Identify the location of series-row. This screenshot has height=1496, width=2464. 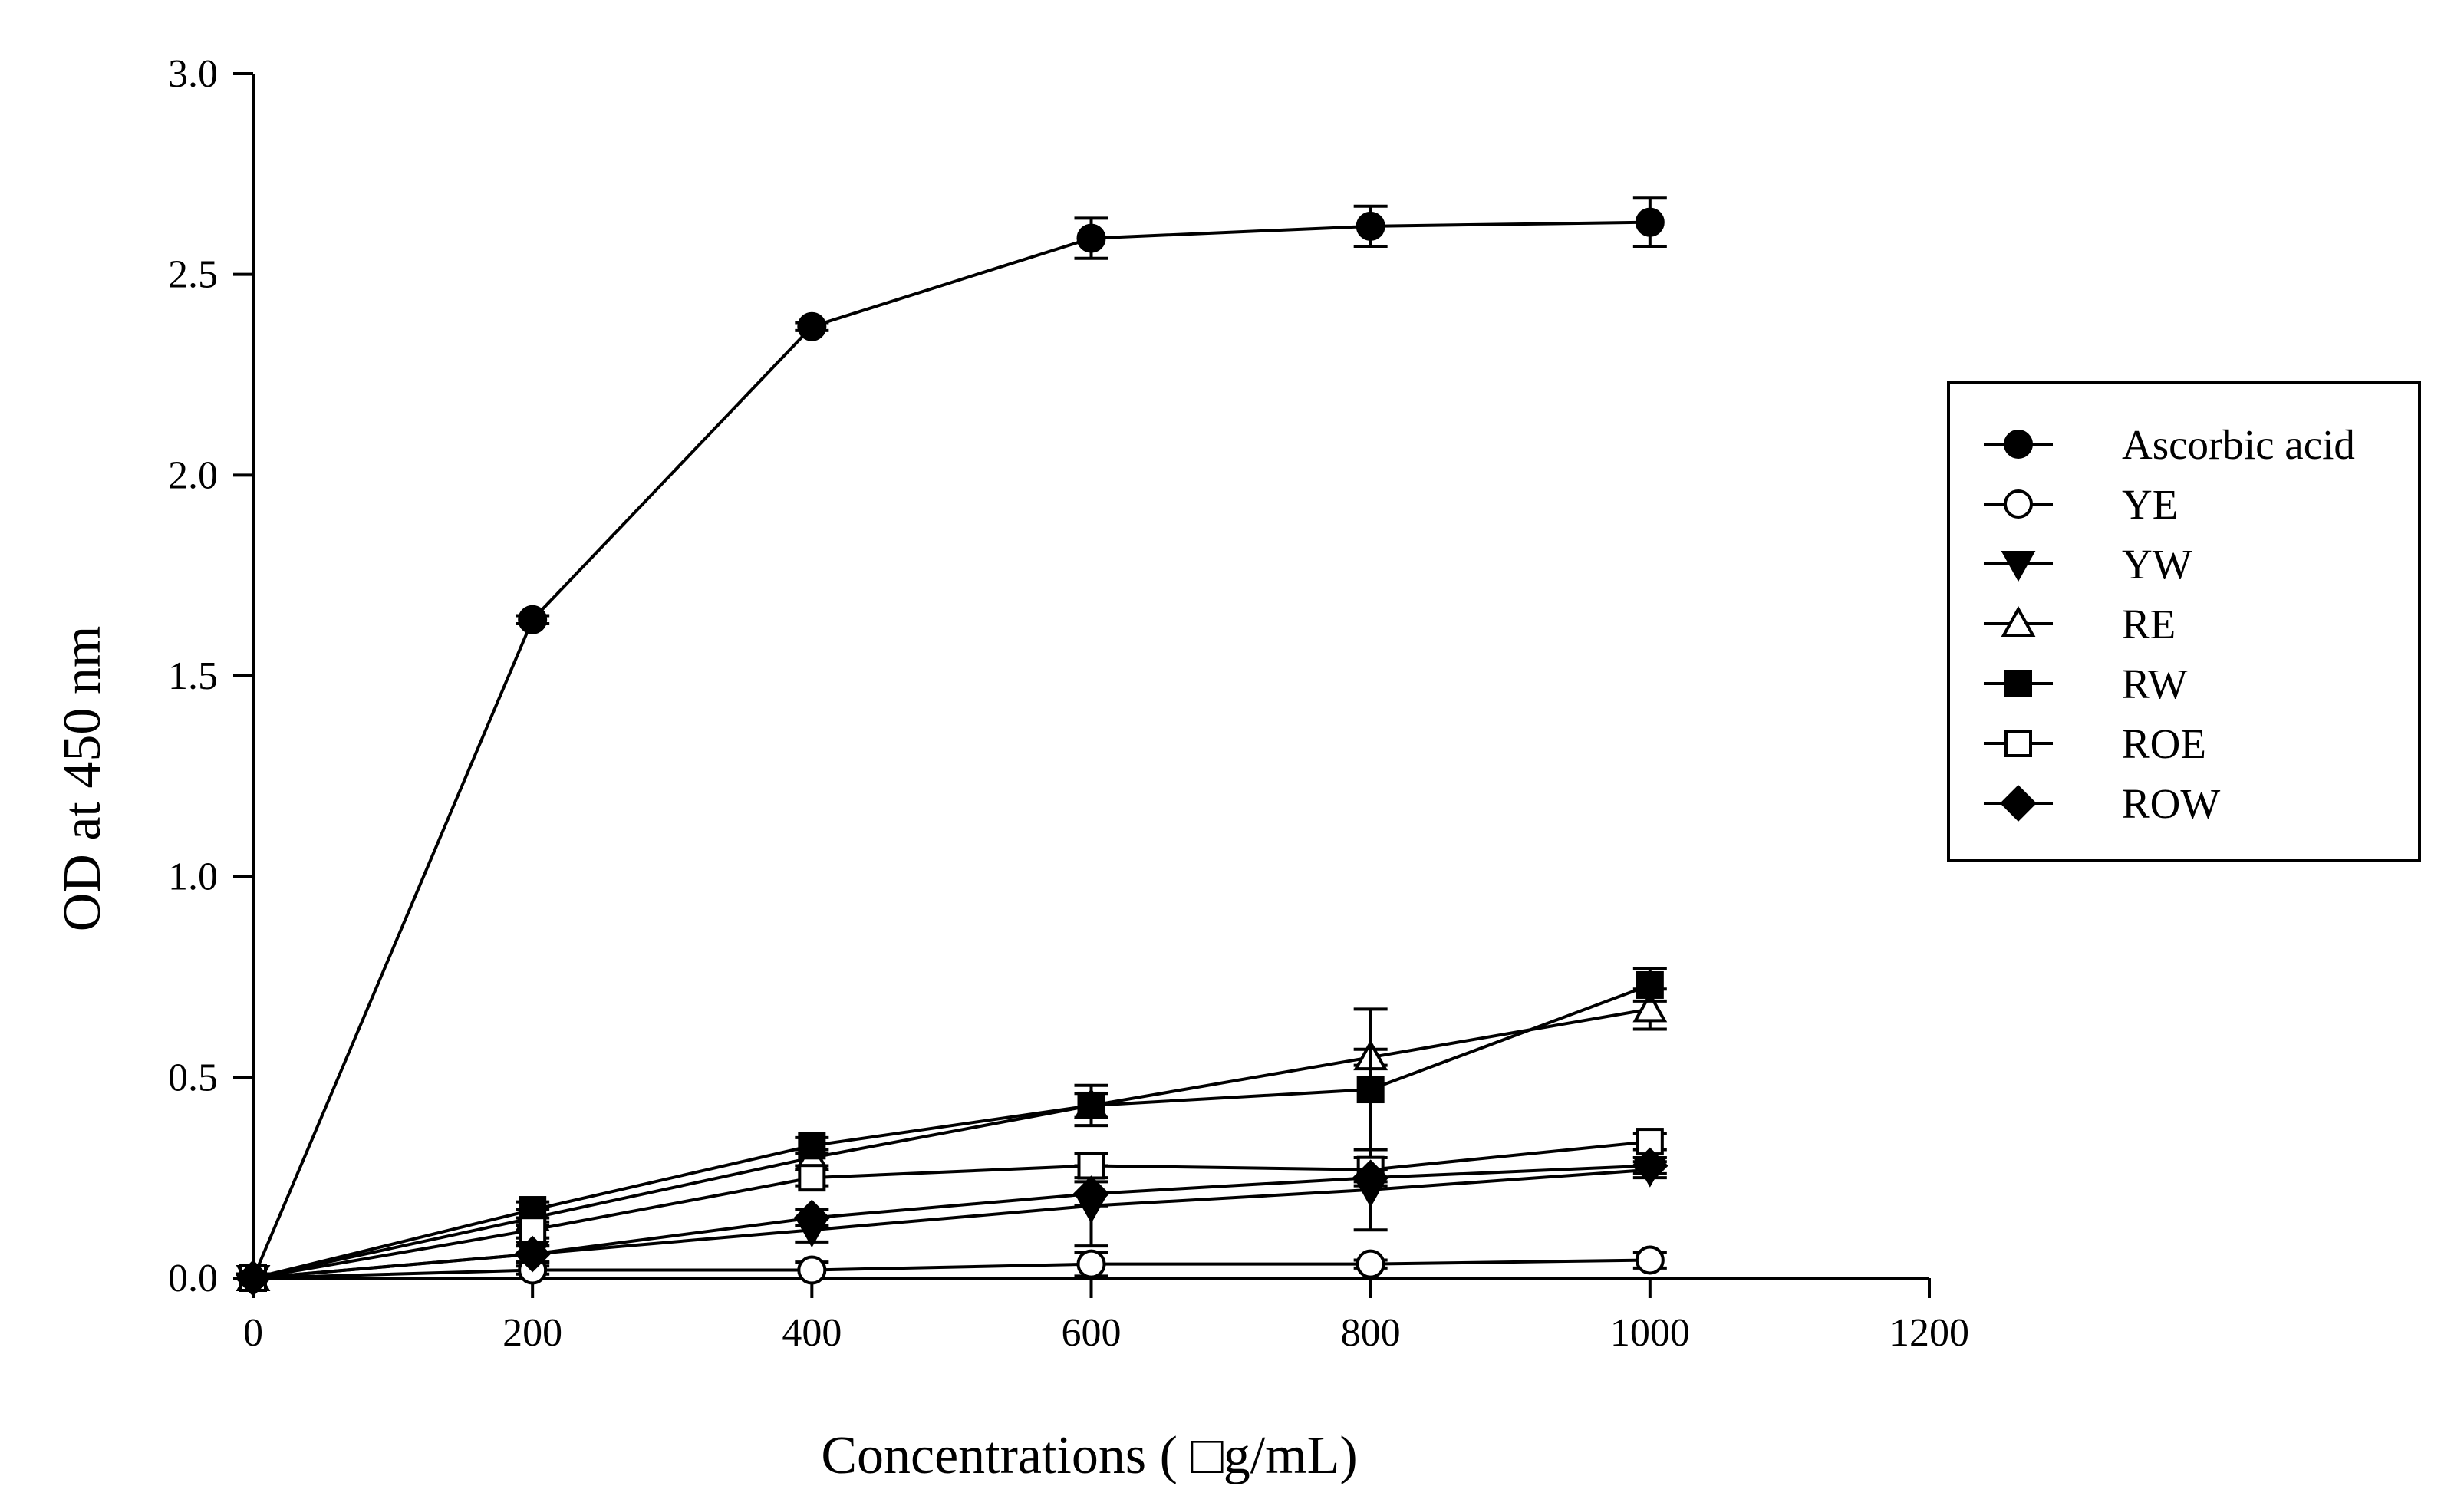
(951, 1222).